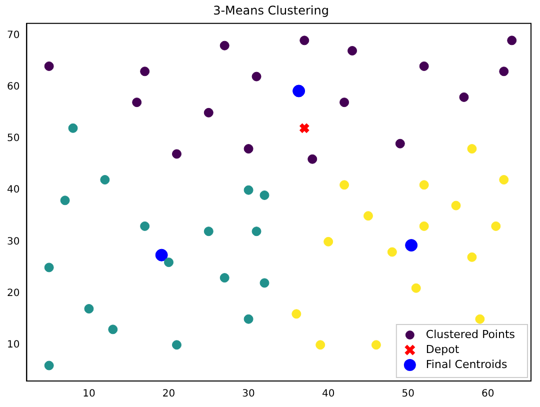 This screenshot has height=407, width=540. Describe the element at coordinates (13, 86) in the screenshot. I see `y-tick-label: 60` at that location.